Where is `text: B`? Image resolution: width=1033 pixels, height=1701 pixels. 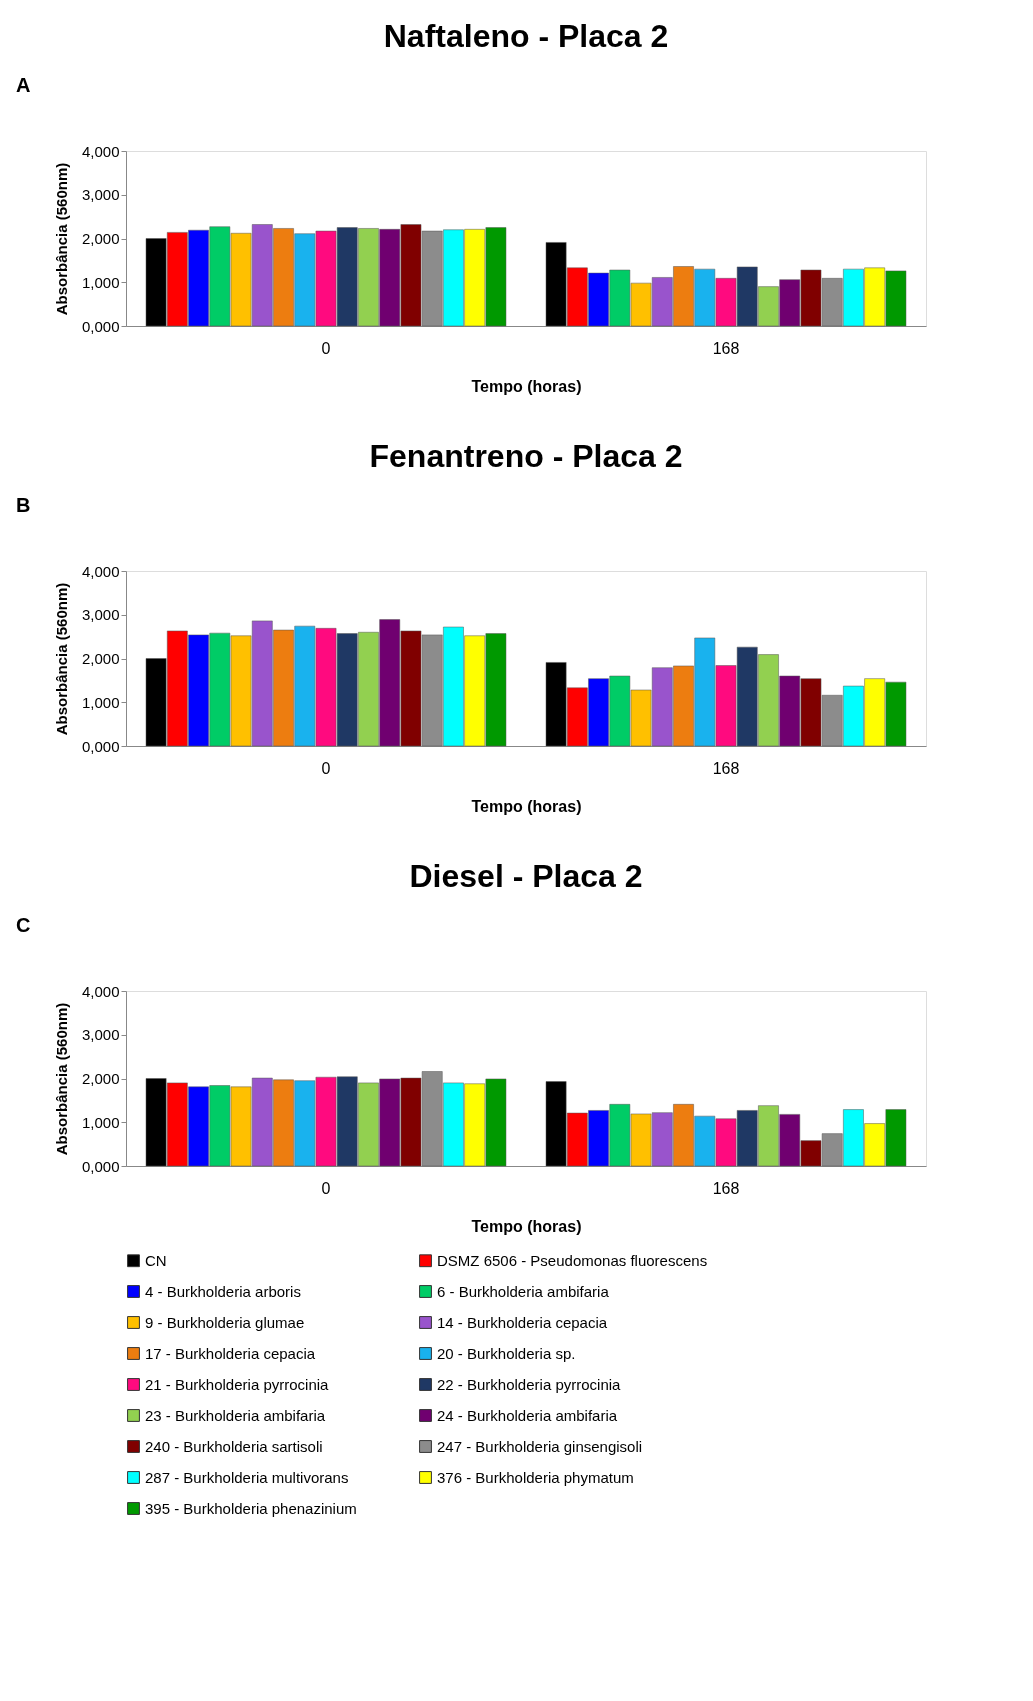 text: B is located at coordinates (23, 505).